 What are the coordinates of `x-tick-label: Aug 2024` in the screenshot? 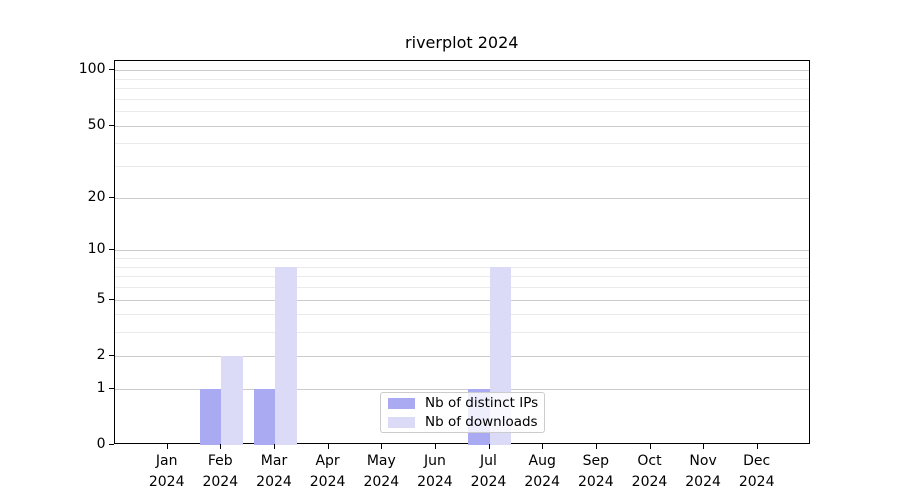 It's located at (542, 472).